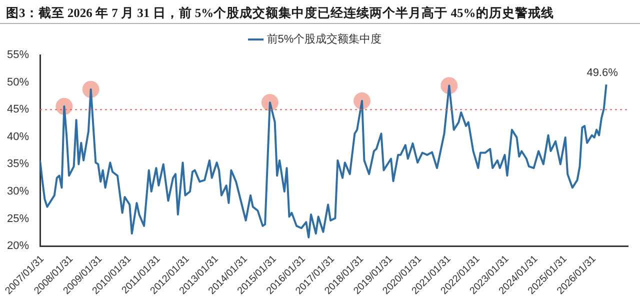  Describe the element at coordinates (18, 164) in the screenshot. I see `y-tick-label: 35%` at that location.